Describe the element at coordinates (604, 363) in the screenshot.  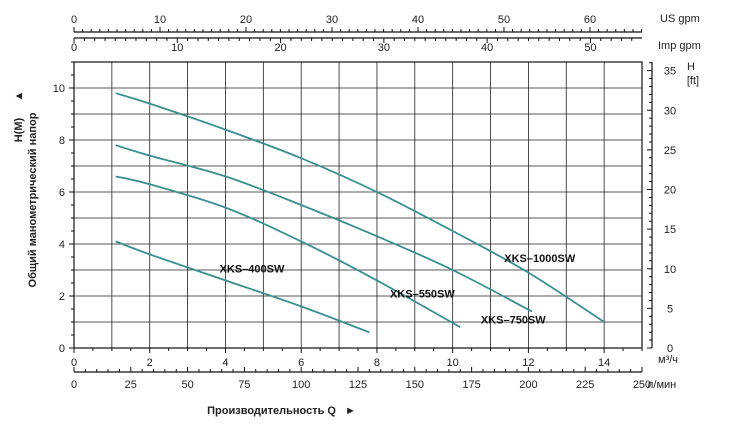
I see `m3h-tick-label: 14` at that location.